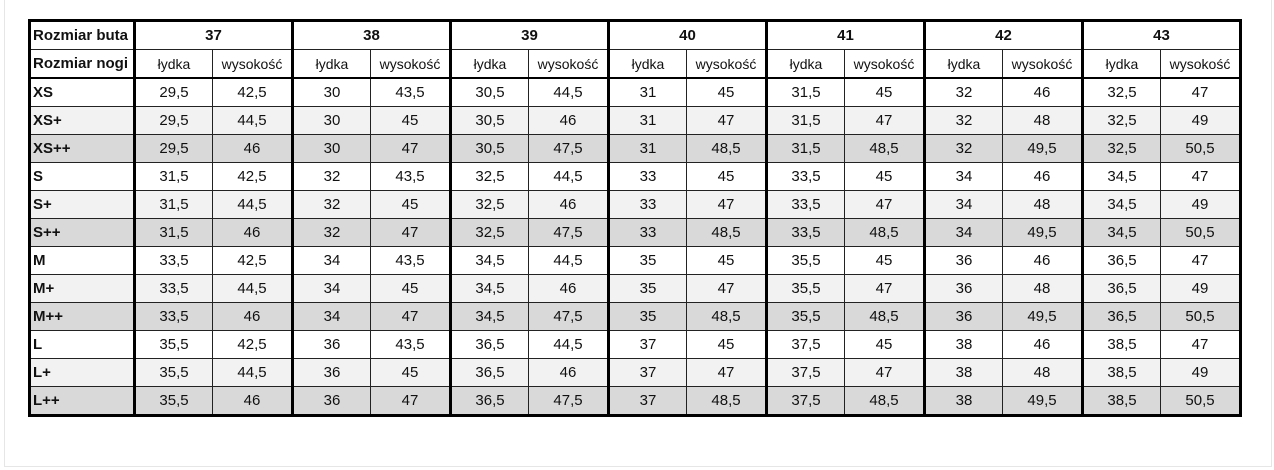  Describe the element at coordinates (647, 260) in the screenshot. I see `calf-value-cell: 35` at that location.